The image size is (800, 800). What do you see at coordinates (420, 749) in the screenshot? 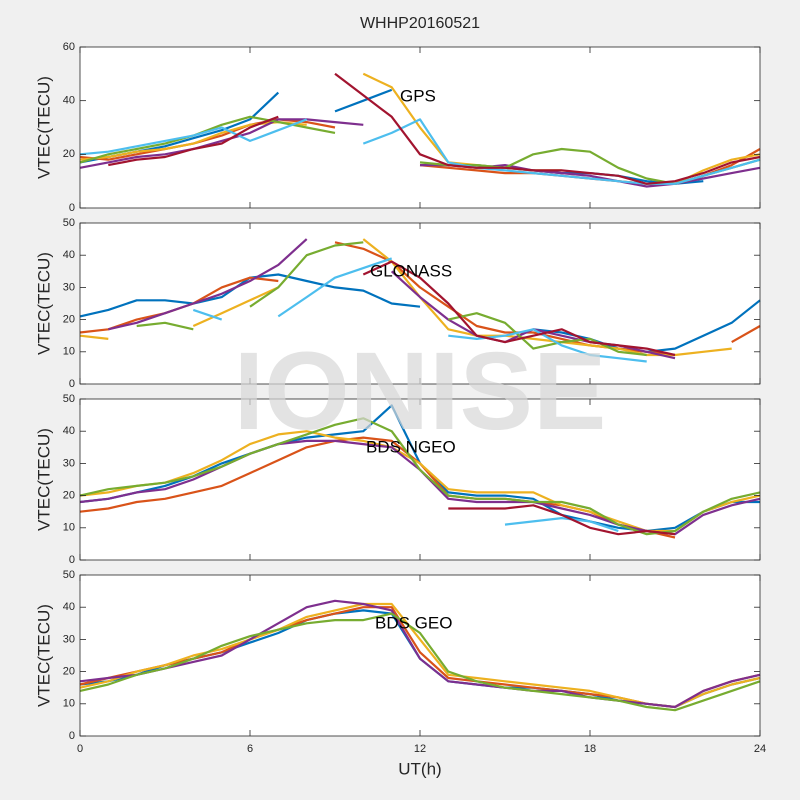
I see `x-tick-label: 12` at bounding box center [420, 749].